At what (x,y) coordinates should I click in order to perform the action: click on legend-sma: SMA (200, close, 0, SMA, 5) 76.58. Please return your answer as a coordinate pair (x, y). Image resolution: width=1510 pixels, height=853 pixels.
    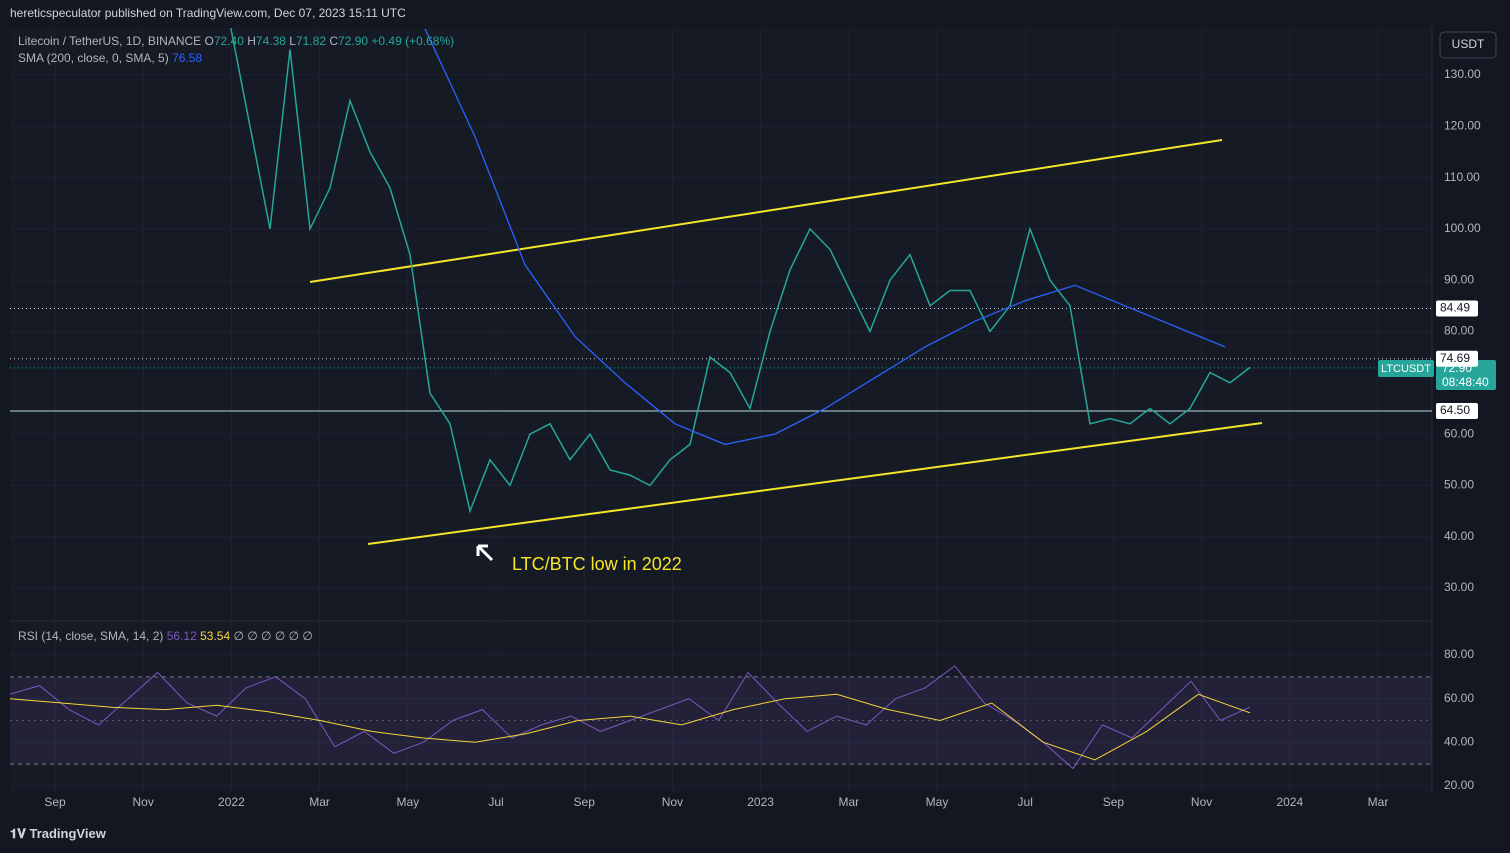
    Looking at the image, I should click on (110, 58).